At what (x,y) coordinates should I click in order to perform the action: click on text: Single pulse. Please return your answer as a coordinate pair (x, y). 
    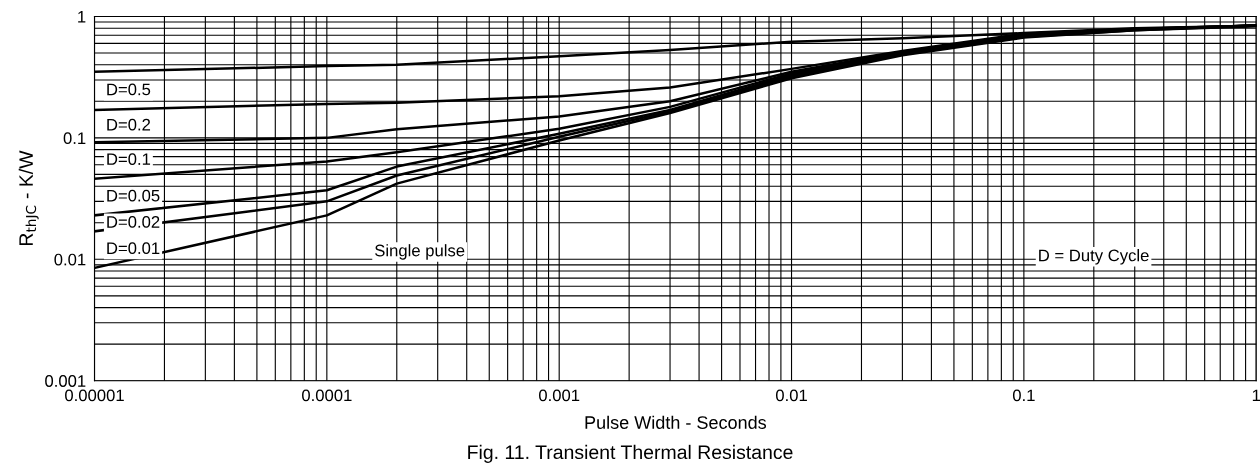
    Looking at the image, I should click on (420, 252).